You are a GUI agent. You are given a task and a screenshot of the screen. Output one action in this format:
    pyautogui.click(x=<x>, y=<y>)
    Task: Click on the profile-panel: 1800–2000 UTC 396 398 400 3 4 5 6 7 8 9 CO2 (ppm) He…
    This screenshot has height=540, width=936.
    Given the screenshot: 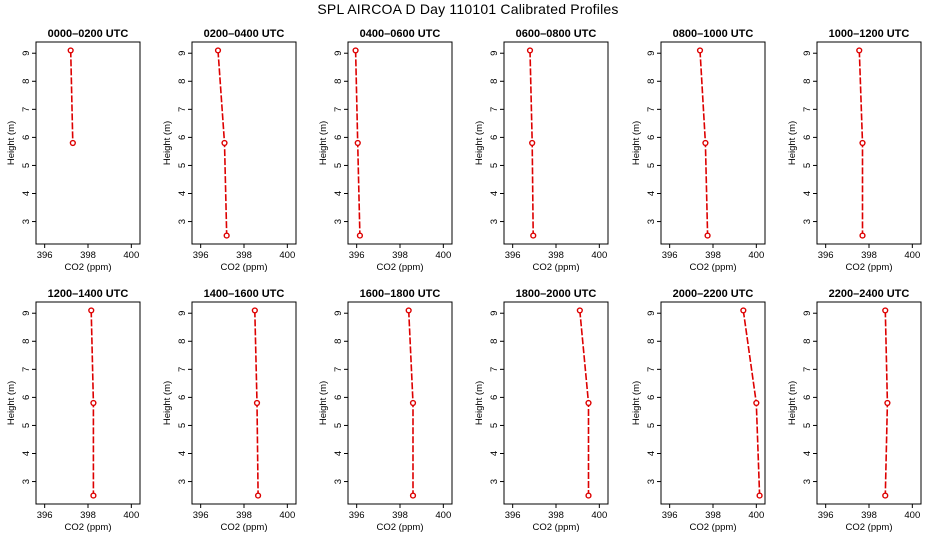 What is the action you would take?
    pyautogui.click(x=541, y=410)
    